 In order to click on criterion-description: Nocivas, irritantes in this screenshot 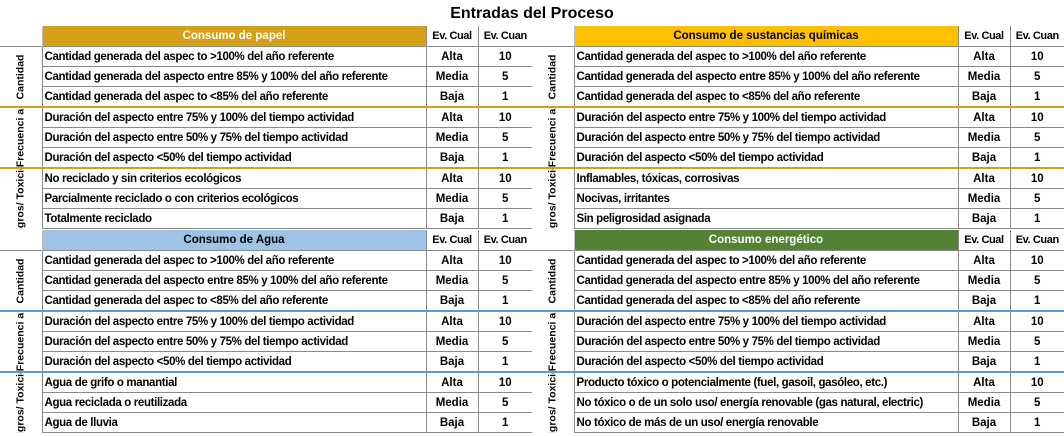, I will do `click(766, 198)`.